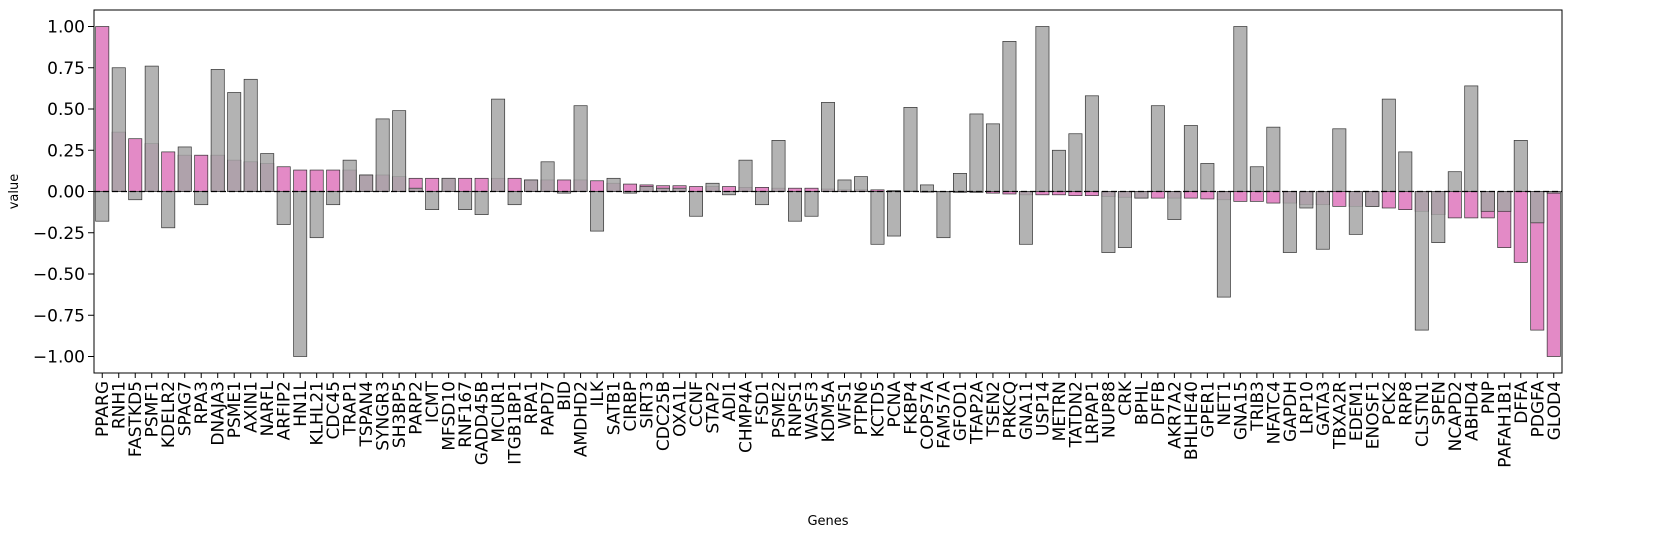 The image size is (1659, 533). Describe the element at coordinates (943, 215) in the screenshot. I see `grey-bar-fam57a` at that location.